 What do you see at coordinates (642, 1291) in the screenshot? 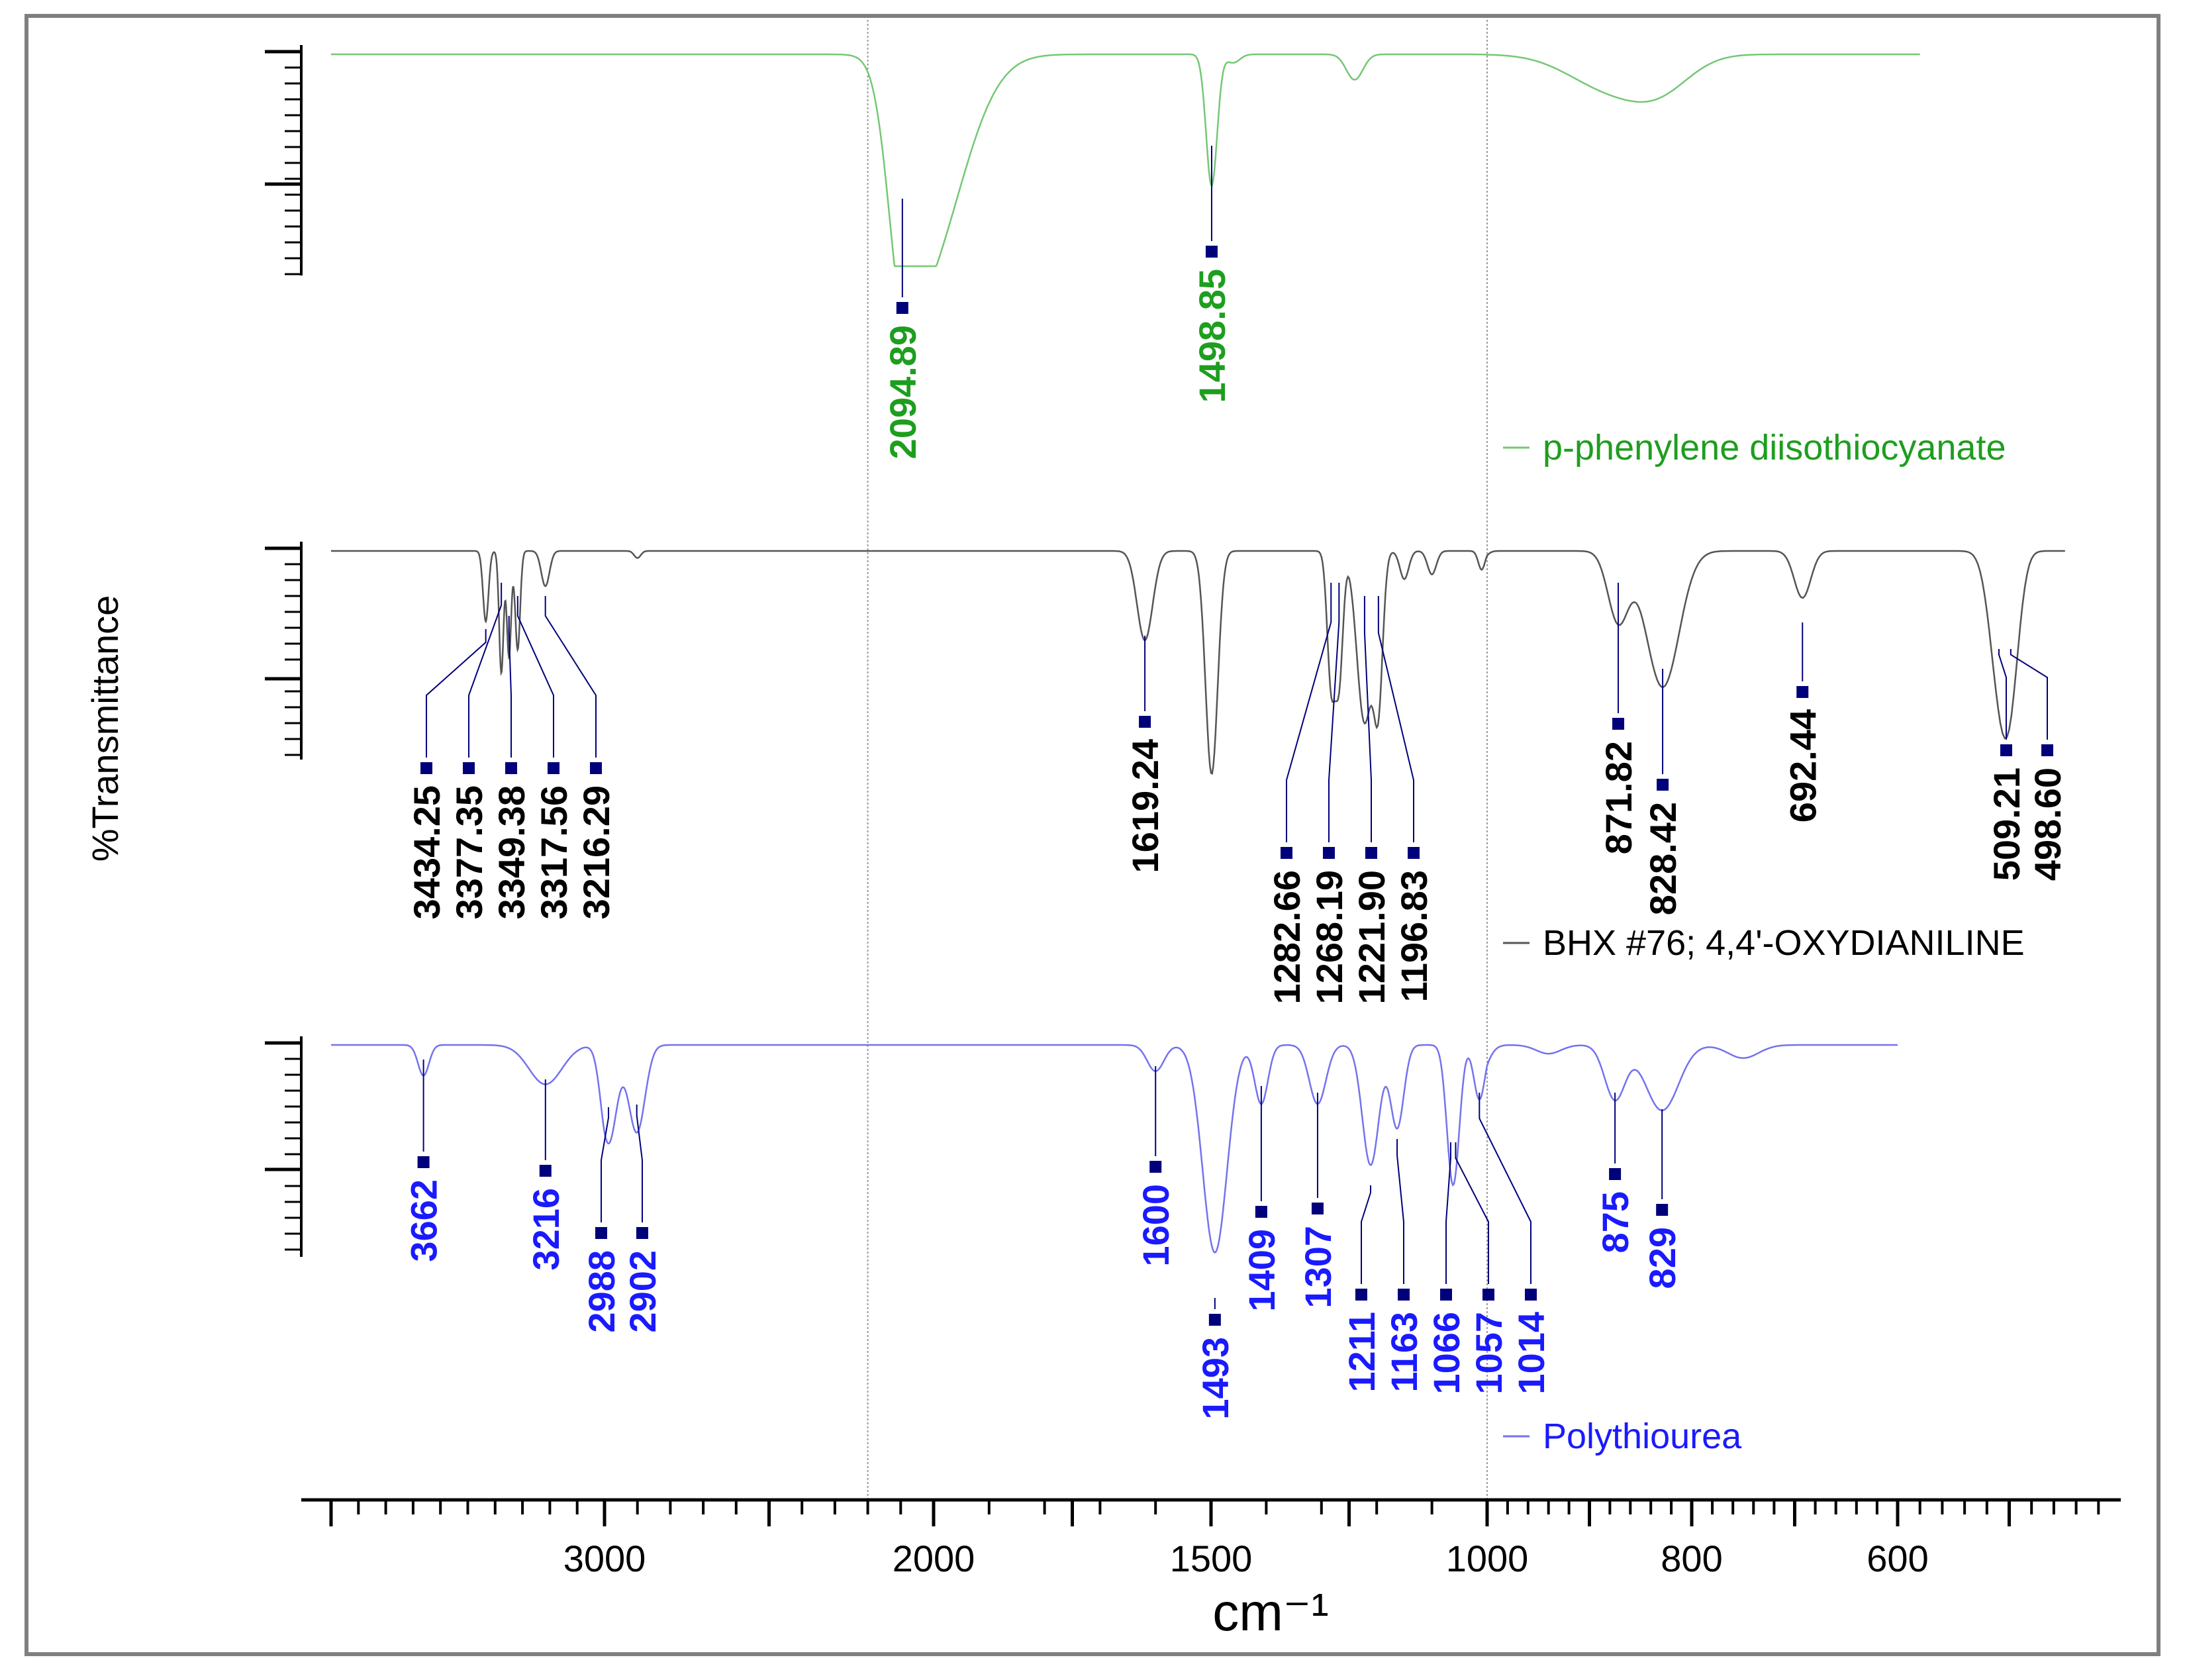
I see `peak-label: 2902` at bounding box center [642, 1291].